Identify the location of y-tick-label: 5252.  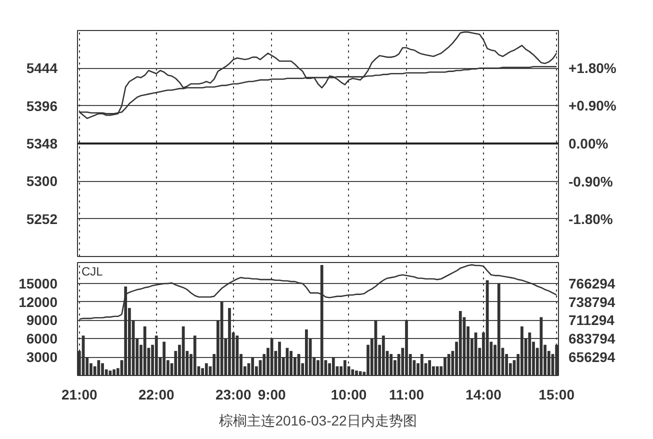
(42, 218).